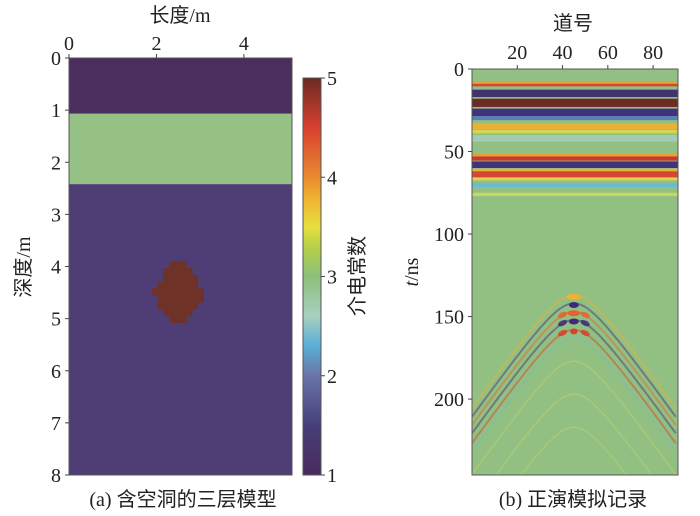 The image size is (700, 516). Describe the element at coordinates (56, 215) in the screenshot. I see `y-tick-label: 3` at that location.